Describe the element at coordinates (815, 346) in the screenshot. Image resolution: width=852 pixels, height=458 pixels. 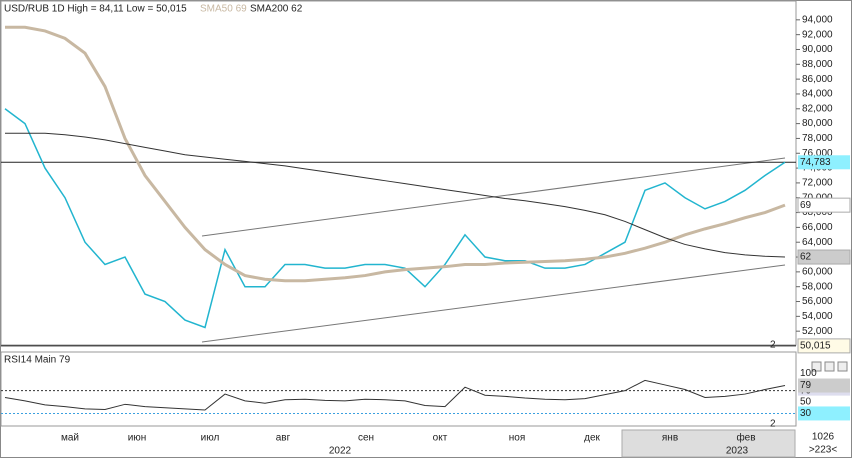
I see `low-label: 50,015` at that location.